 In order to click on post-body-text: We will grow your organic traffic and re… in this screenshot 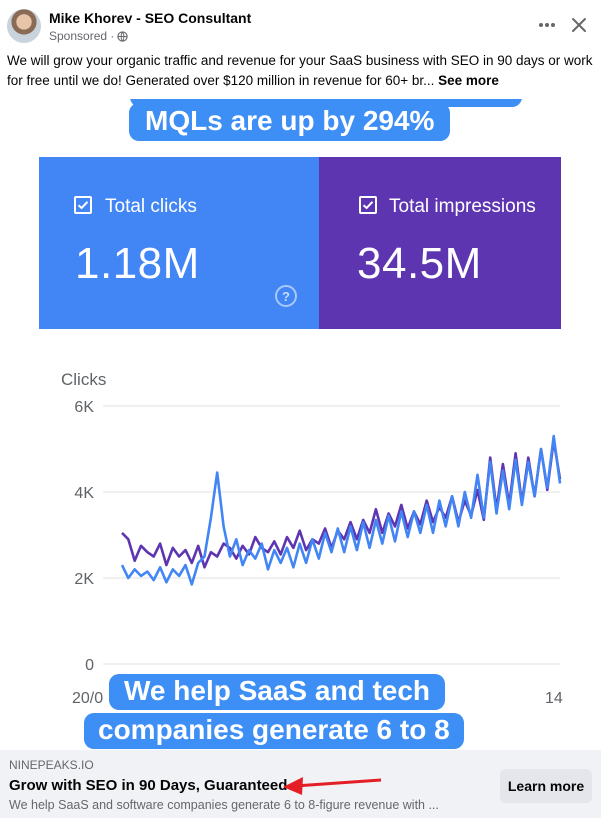, I will do `click(301, 71)`.